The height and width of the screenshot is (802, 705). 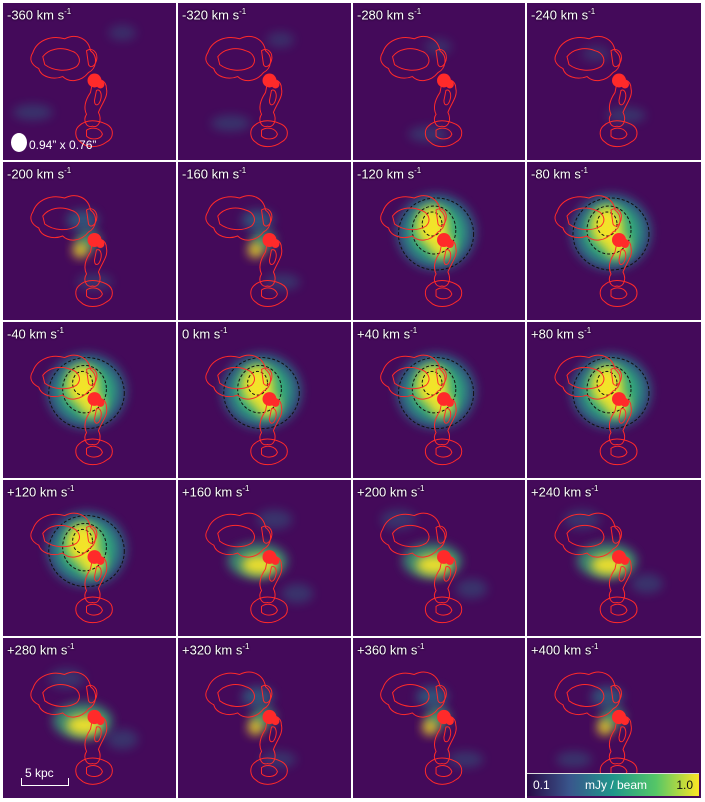 I want to click on beam-size-label: 0.94” x 0.76”, so click(x=63, y=145).